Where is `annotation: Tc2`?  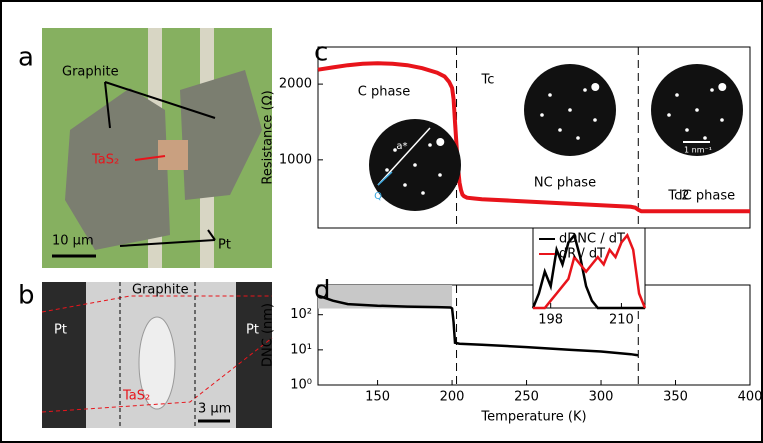 annotation: Tc2 is located at coordinates (678, 196).